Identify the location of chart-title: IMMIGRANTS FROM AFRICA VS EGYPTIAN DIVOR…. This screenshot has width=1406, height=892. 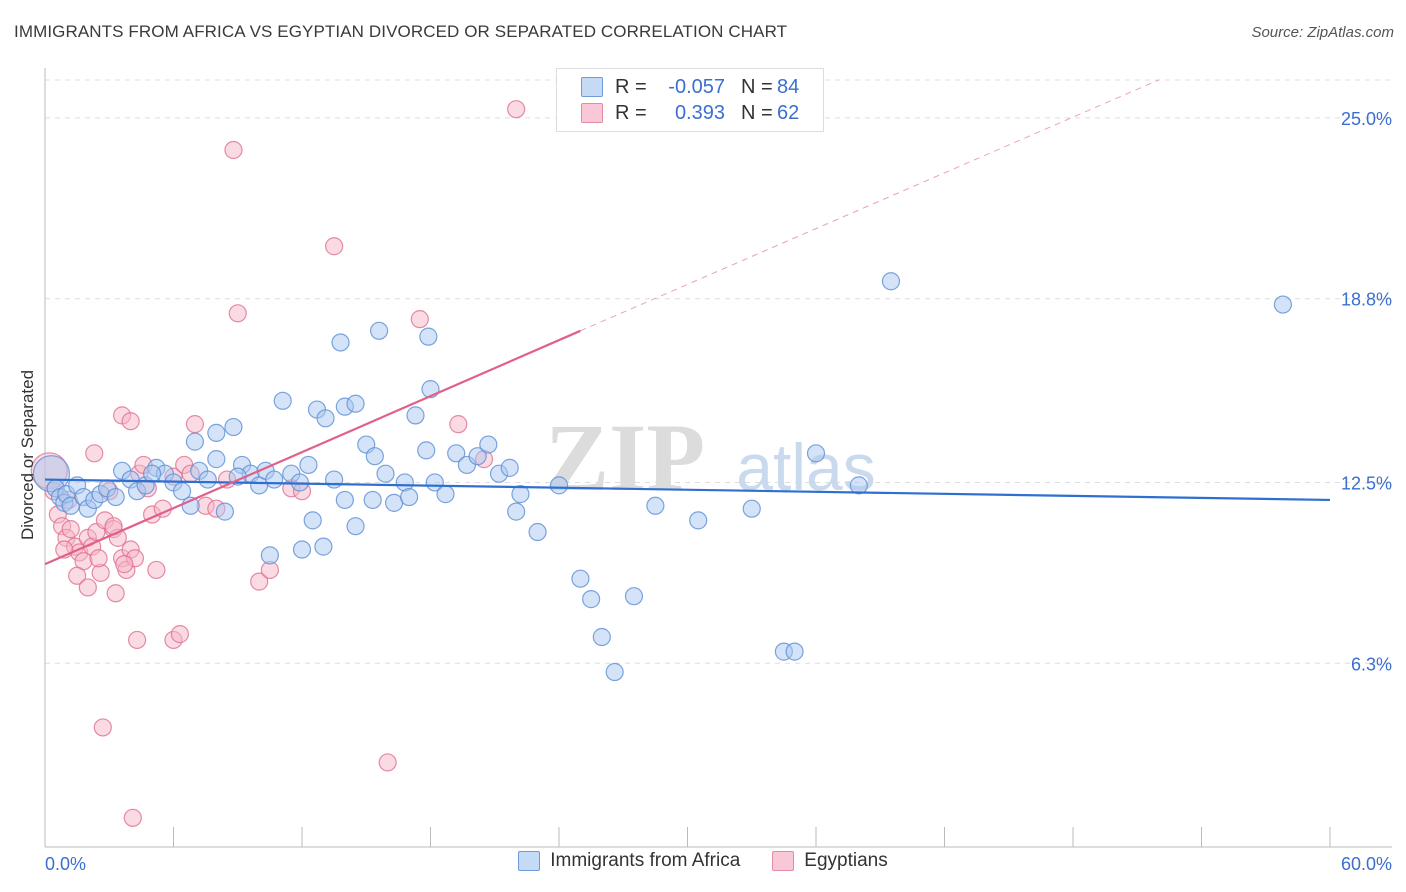
(401, 31).